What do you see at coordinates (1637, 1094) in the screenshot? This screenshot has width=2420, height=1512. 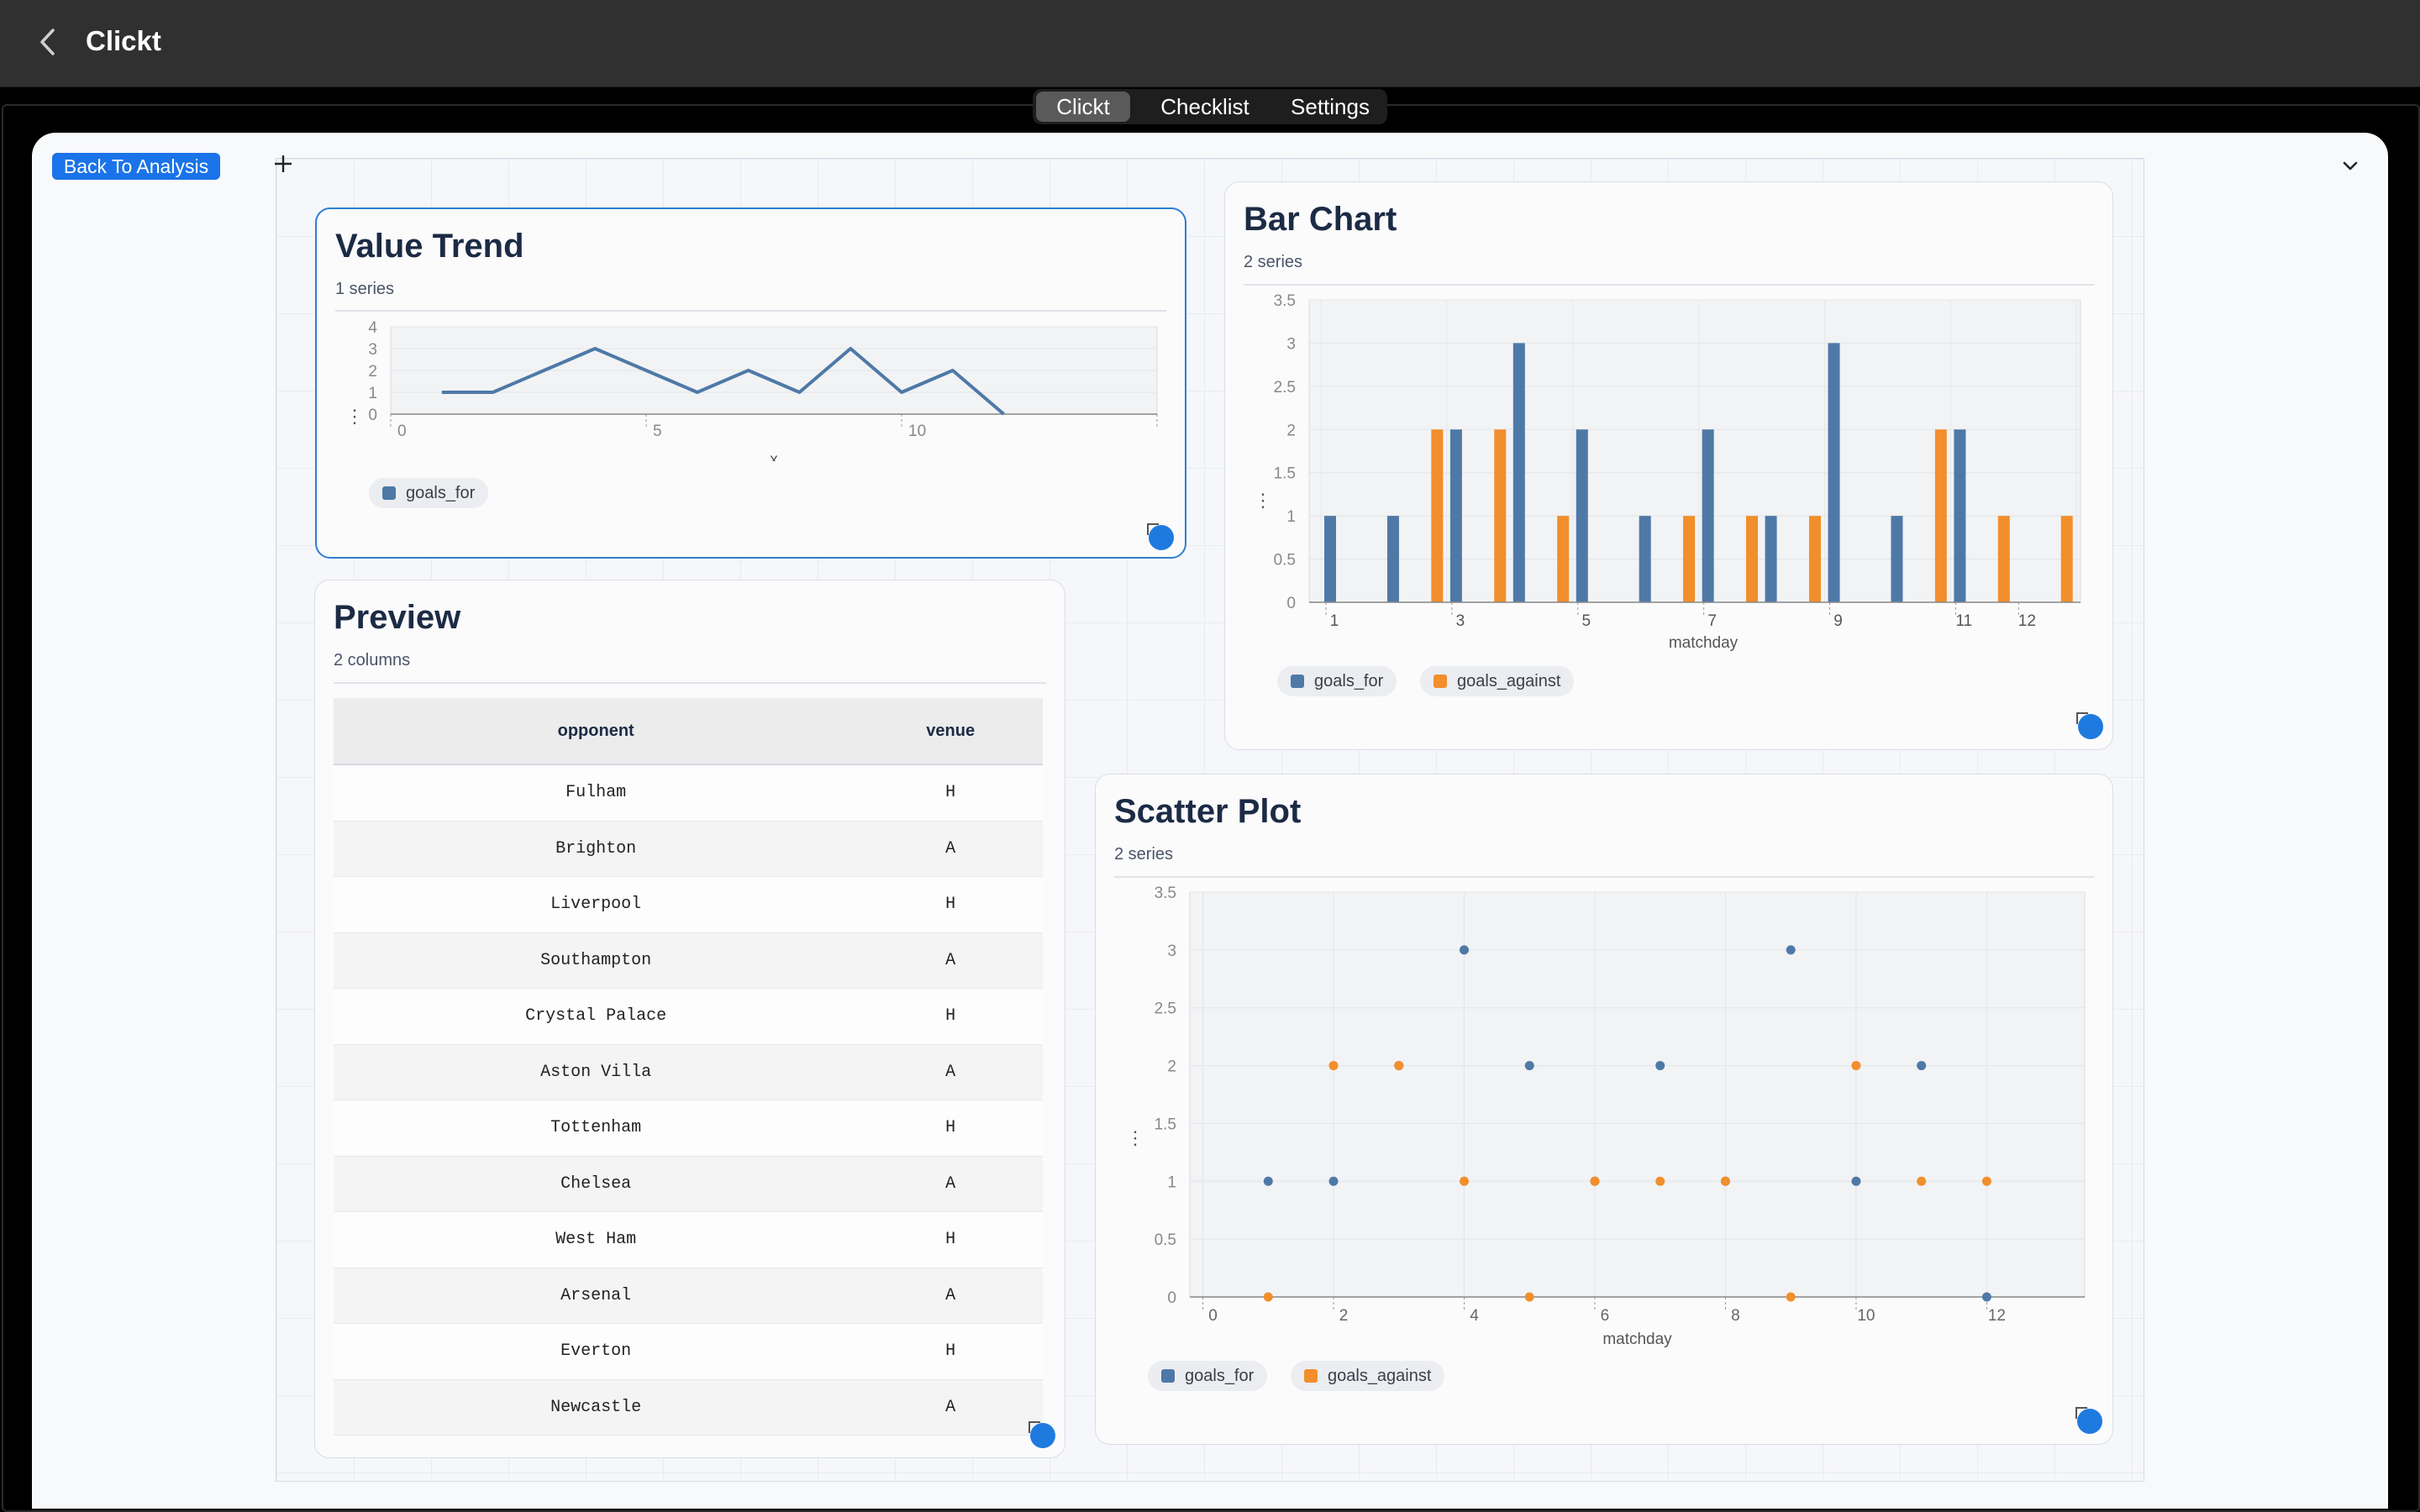 I see `plot-area` at bounding box center [1637, 1094].